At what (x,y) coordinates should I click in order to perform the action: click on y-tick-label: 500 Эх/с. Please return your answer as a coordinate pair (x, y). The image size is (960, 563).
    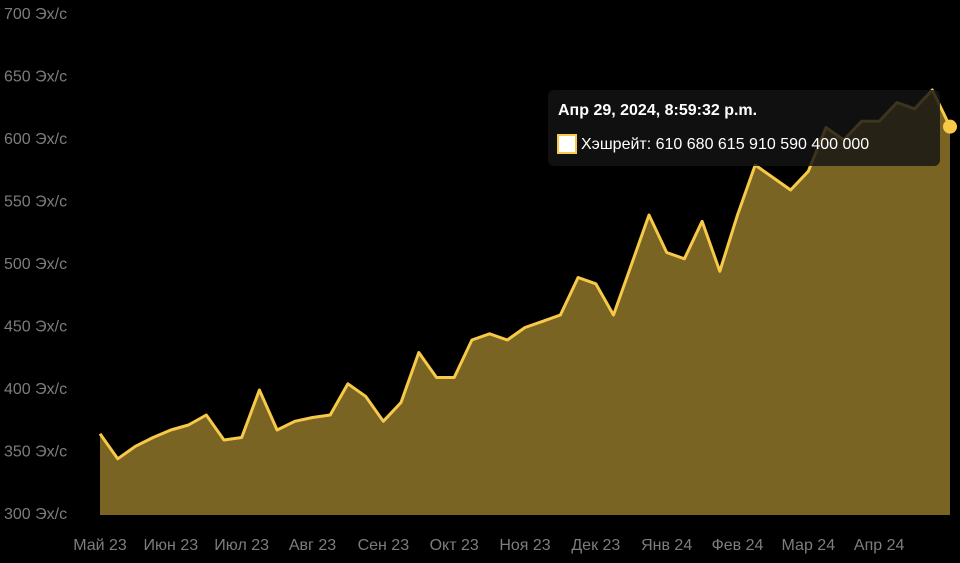
    Looking at the image, I should click on (35, 264).